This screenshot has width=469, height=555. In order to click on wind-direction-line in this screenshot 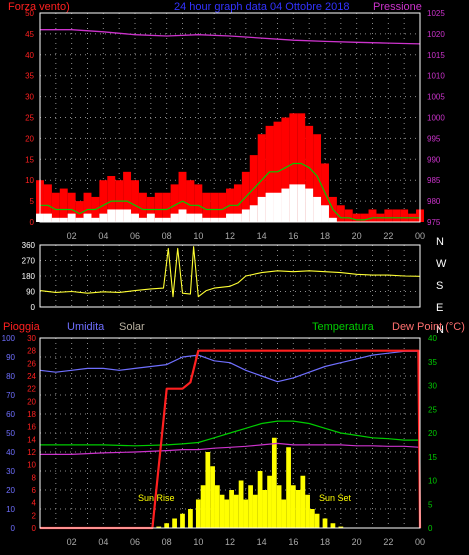, I will do `click(230, 272)`.